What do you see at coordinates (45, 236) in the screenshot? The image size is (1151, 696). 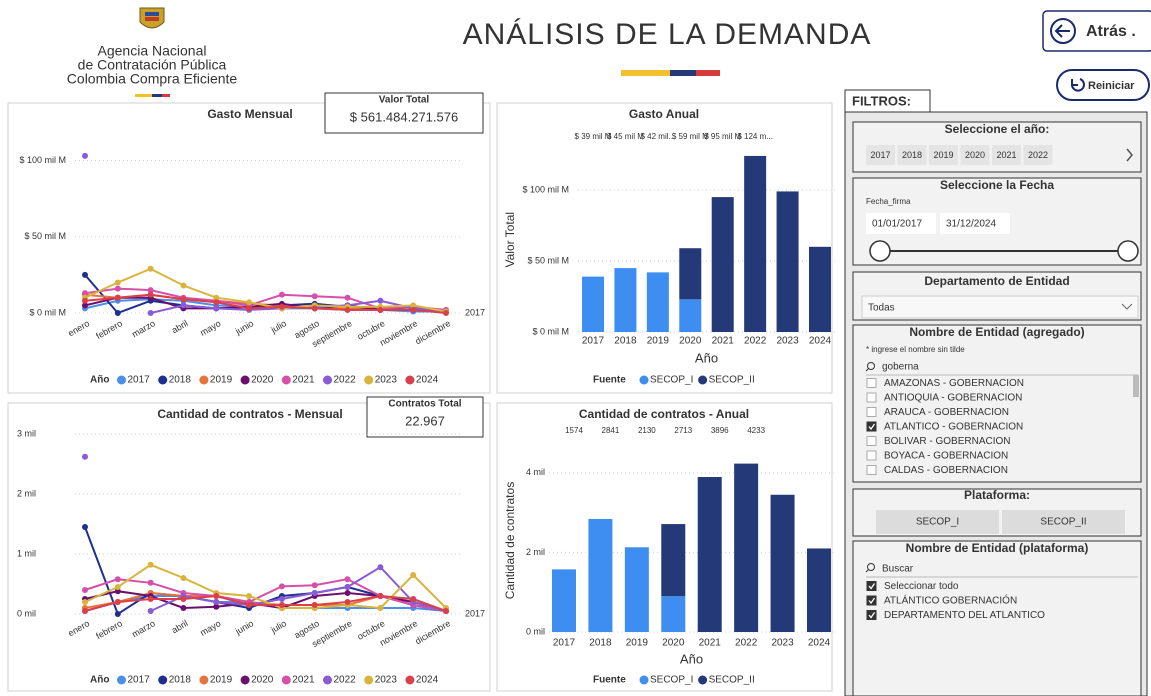 I see `y-tick-label: $ 50 mil M` at bounding box center [45, 236].